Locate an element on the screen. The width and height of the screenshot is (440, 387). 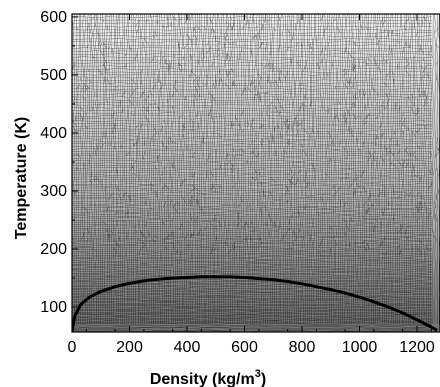
y-tick-label: 600 is located at coordinates (53, 17).